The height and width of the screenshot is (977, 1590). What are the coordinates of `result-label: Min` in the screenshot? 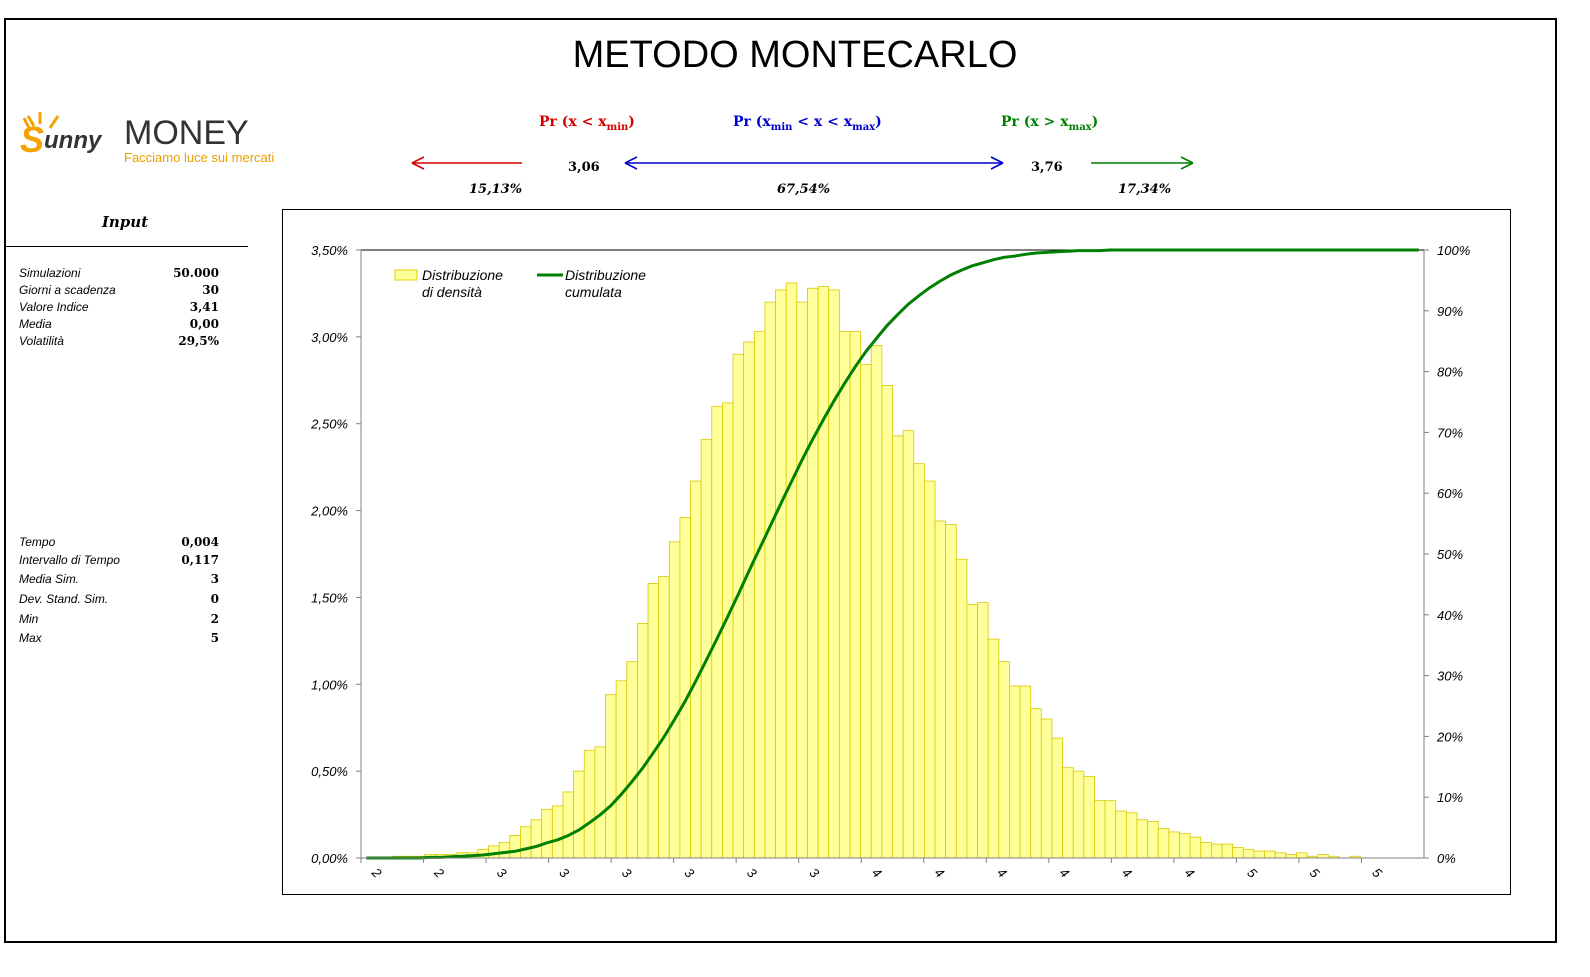 It's located at (29, 619).